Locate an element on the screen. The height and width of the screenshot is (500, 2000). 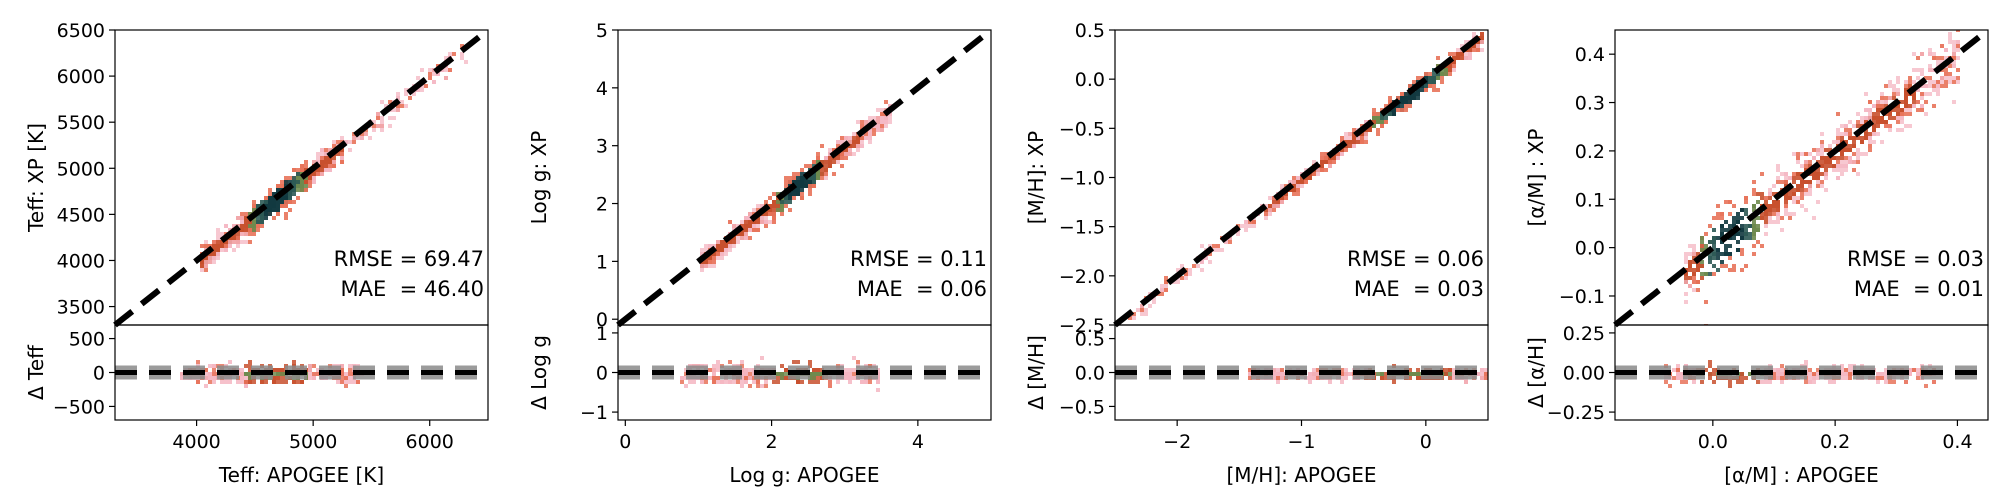
y-tick-label: 0 is located at coordinates (602, 320).